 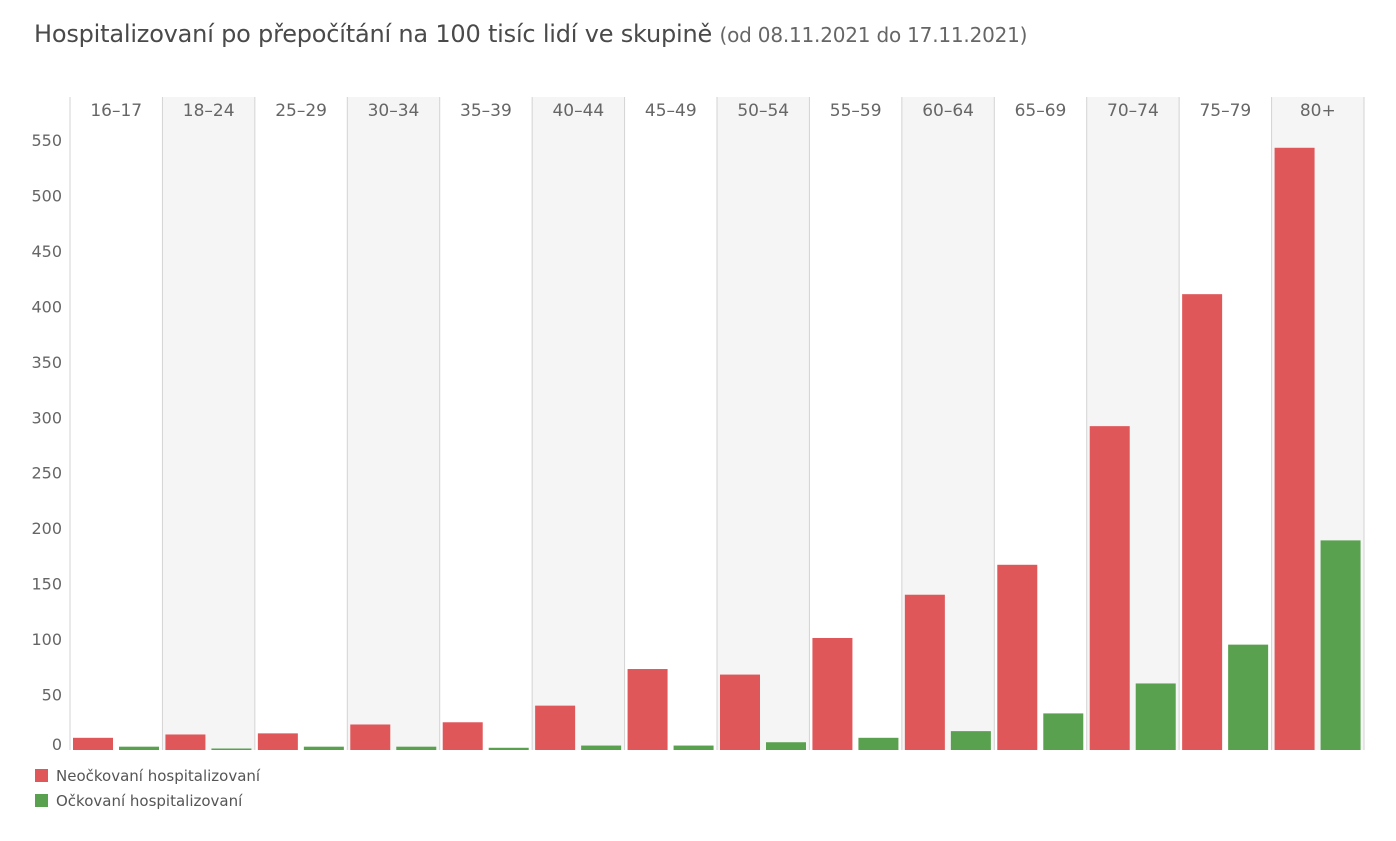 I want to click on y-tick-label: 50, so click(x=52, y=695).